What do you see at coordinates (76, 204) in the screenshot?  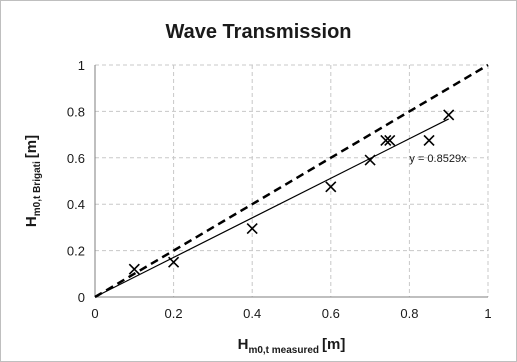 I see `y-tick-label: 0.4` at bounding box center [76, 204].